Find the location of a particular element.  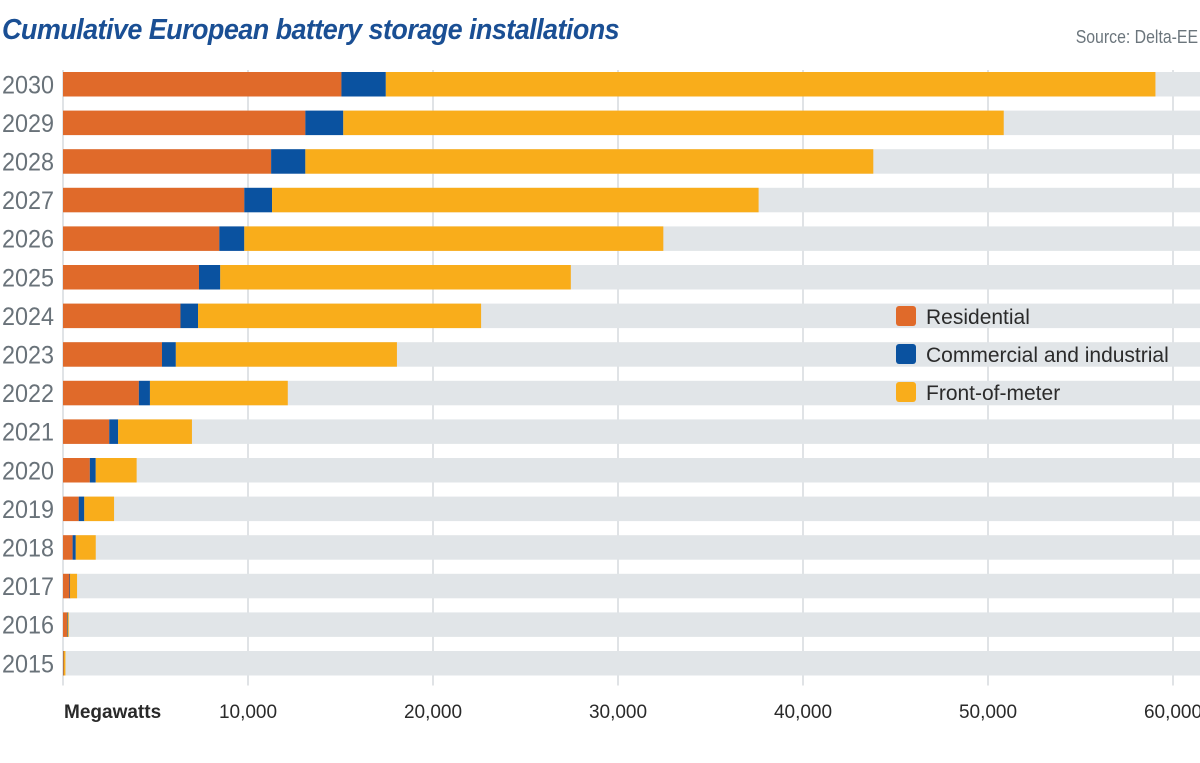

x-tick-label: 60,000 is located at coordinates (1172, 712).